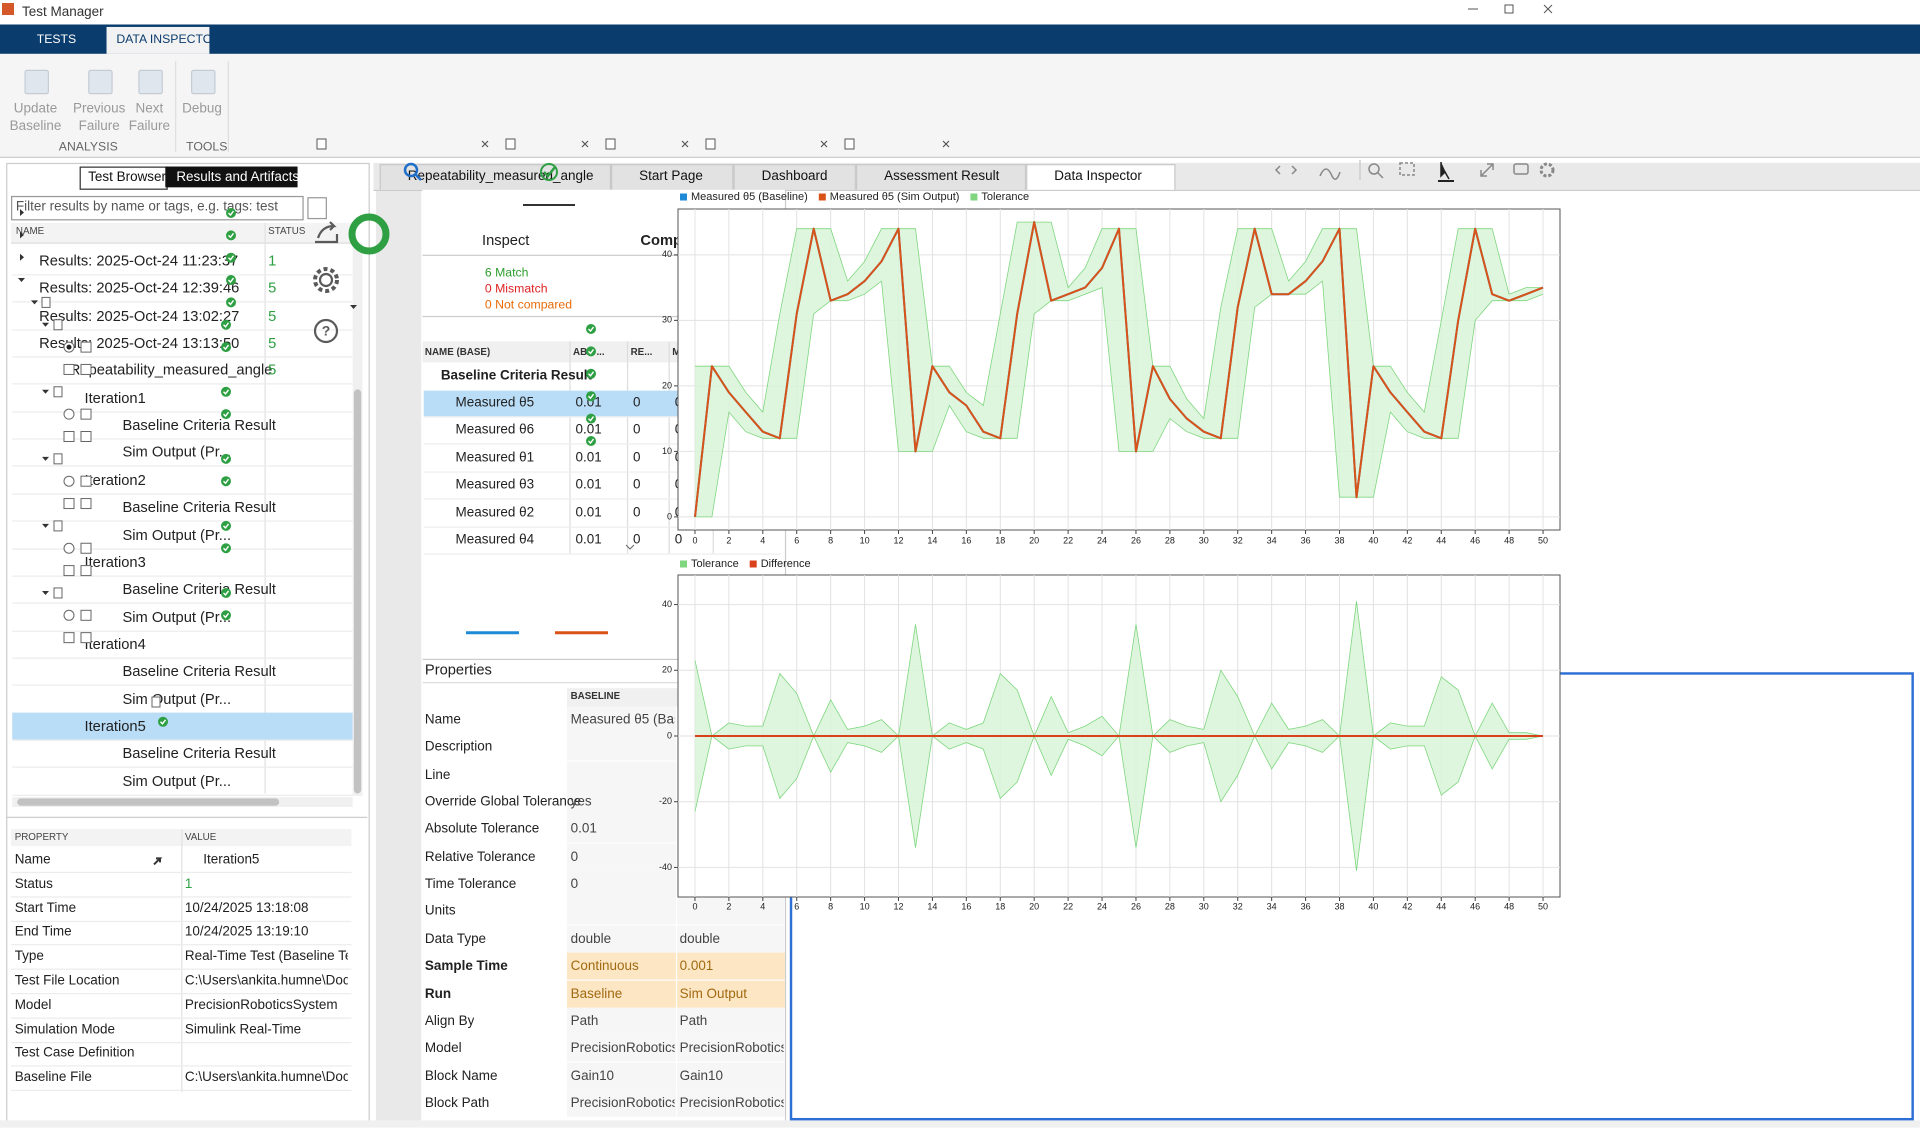 The width and height of the screenshot is (1920, 1128). Describe the element at coordinates (231, 302) in the screenshot. I see `pass-icon` at that location.